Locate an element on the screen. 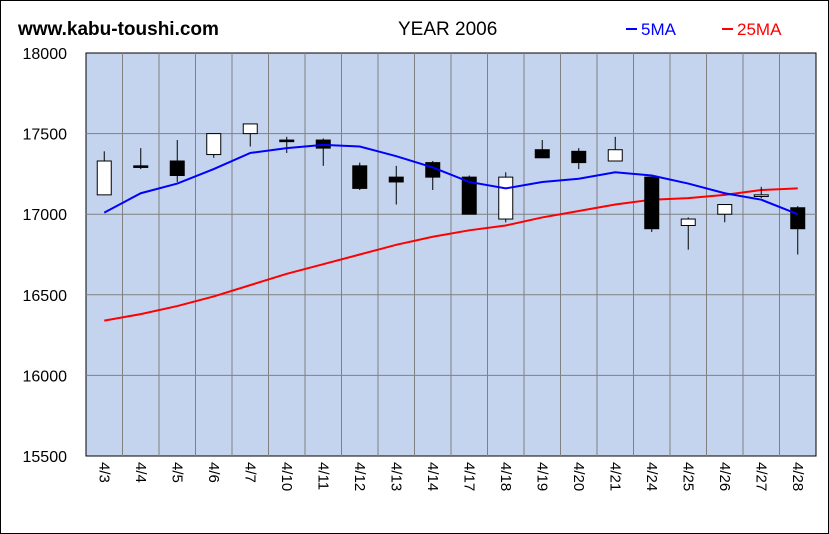 The height and width of the screenshot is (534, 829). x-tick-label: 4/4 is located at coordinates (140, 472).